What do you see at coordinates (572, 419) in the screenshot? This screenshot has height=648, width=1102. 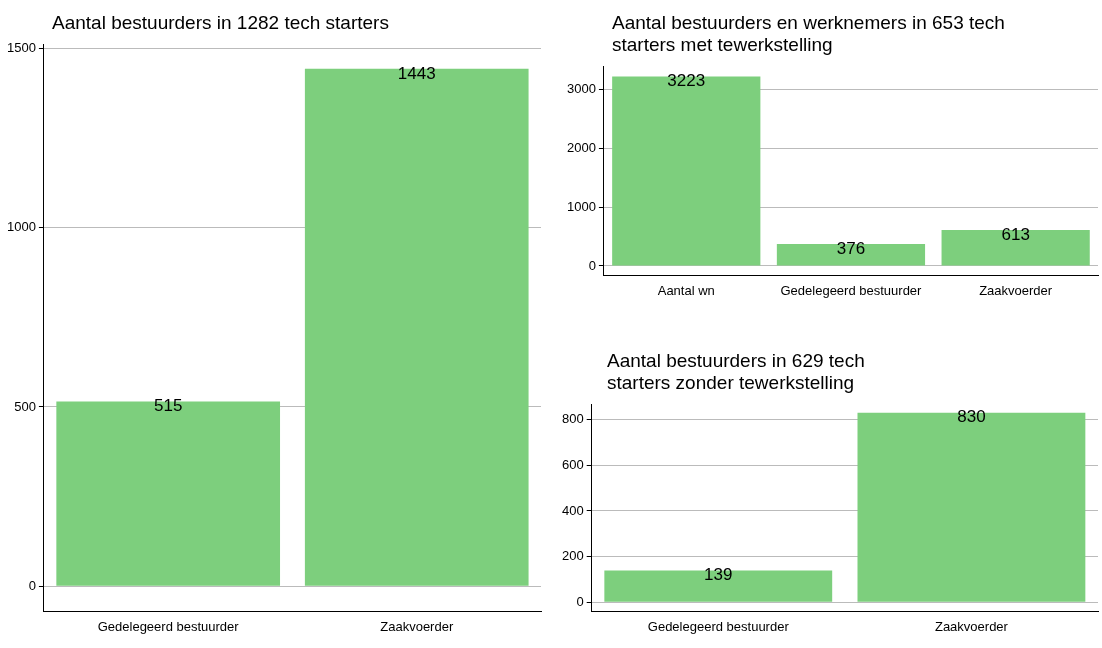 I see `y-tick-label: 800` at bounding box center [572, 419].